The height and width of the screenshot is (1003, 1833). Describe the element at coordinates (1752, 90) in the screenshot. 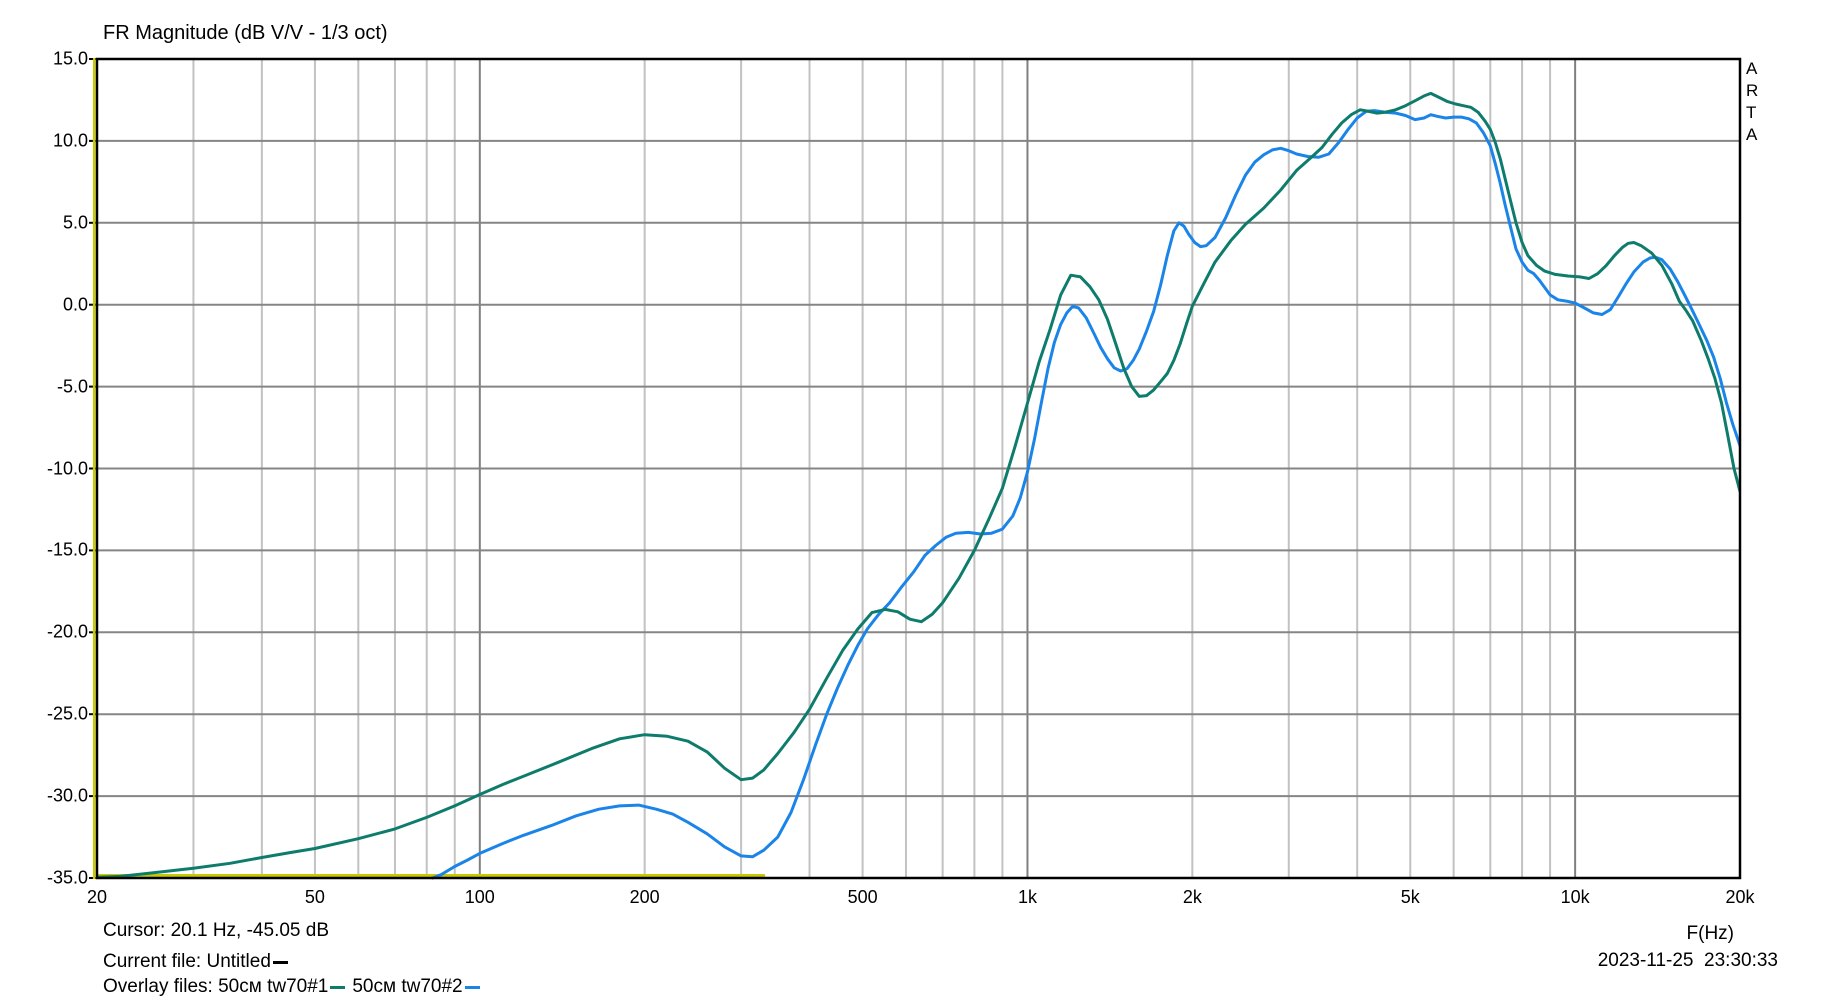

I see `arta-letter: R` at that location.